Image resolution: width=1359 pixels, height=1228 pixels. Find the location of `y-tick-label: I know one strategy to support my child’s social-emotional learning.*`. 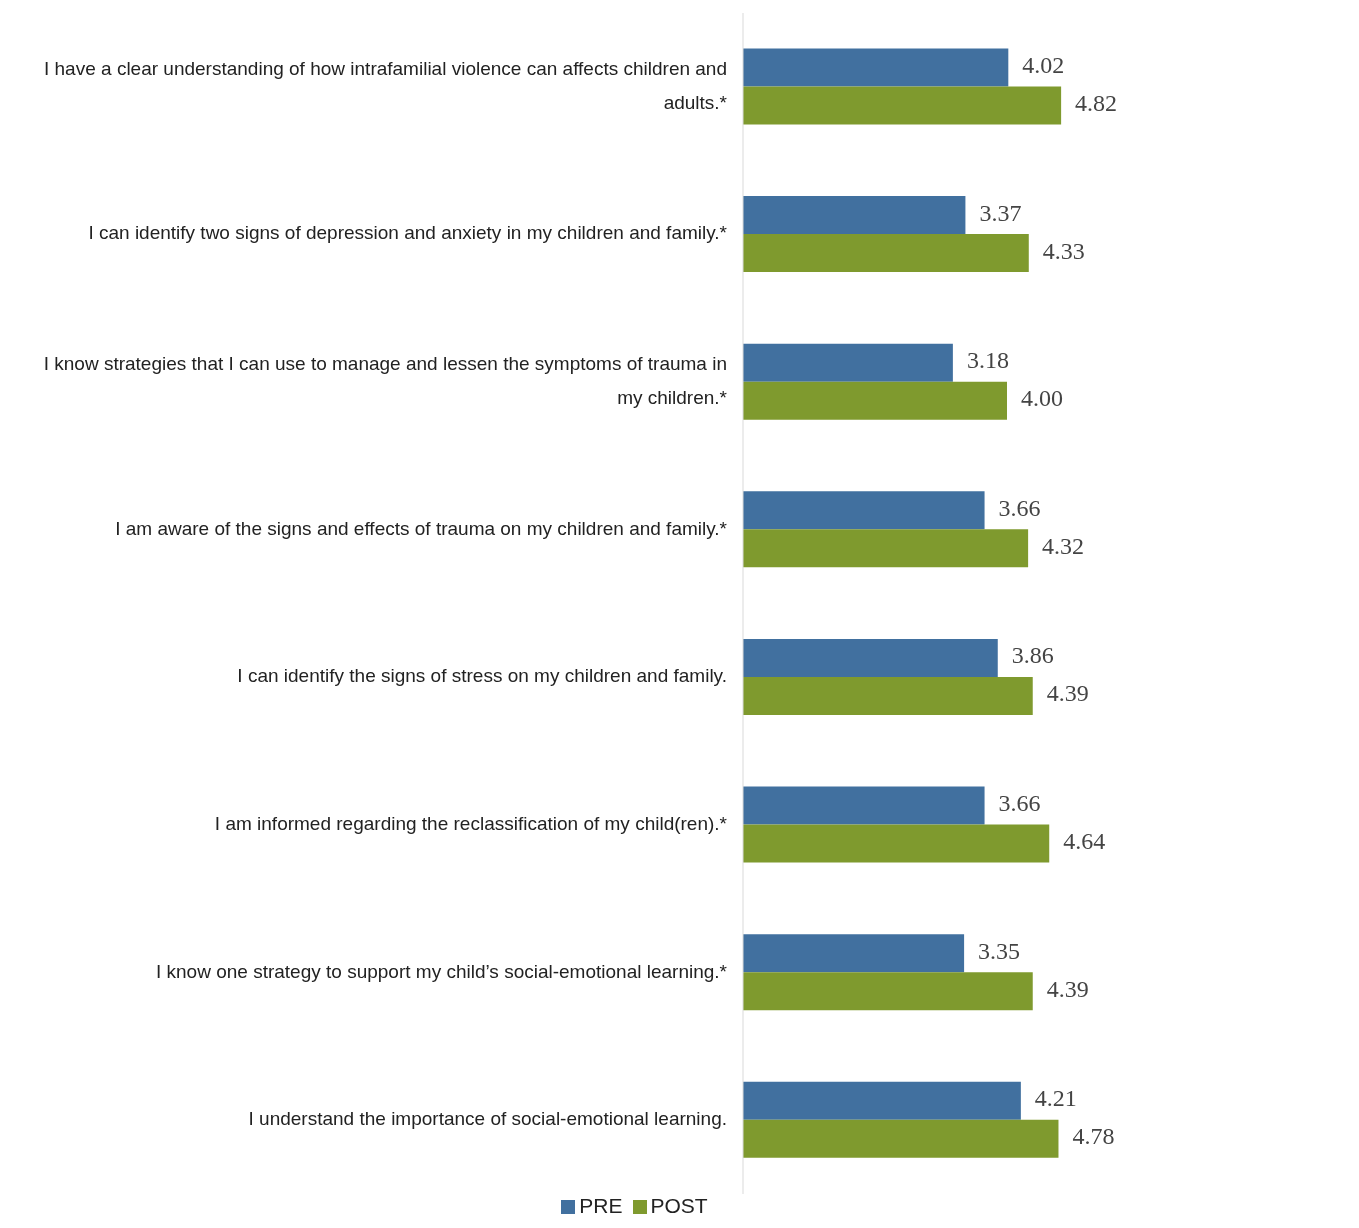

y-tick-label: I know one strategy to support my child’s social-emotional learning.* is located at coordinates (442, 971).